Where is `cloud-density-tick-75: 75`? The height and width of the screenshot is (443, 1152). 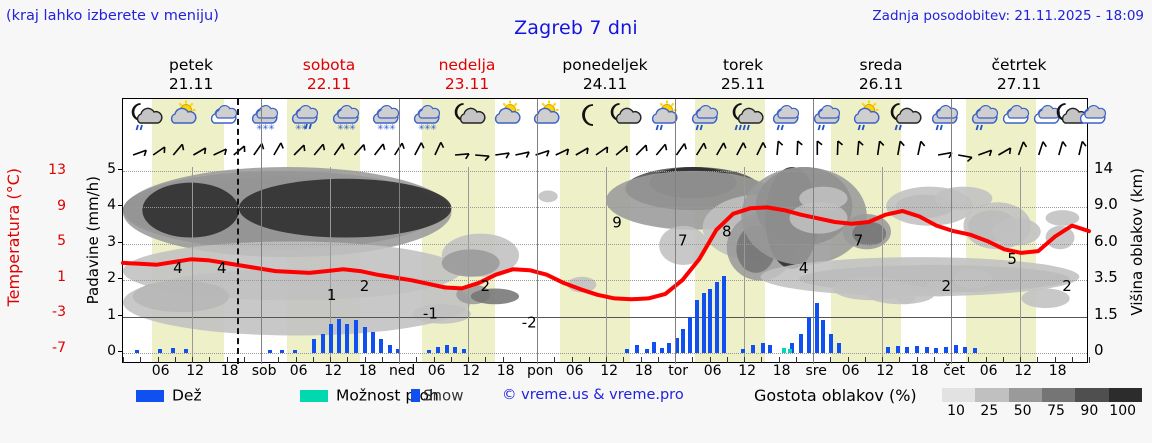
cloud-density-tick-75: 75 is located at coordinates (1056, 411).